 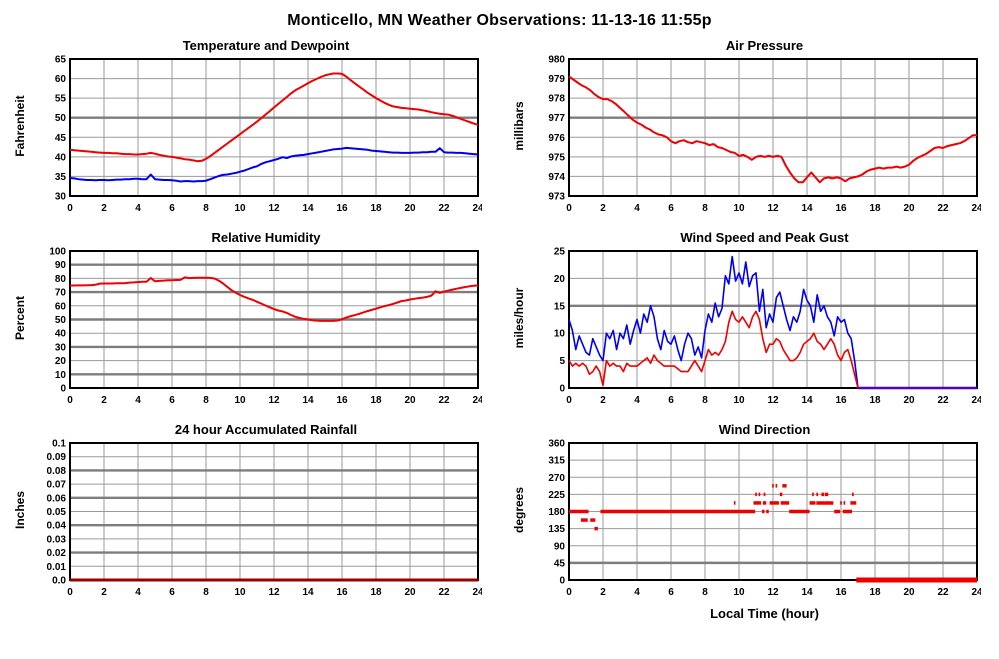 I want to click on y-axis-label: Fahrenheit, so click(x=20, y=126).